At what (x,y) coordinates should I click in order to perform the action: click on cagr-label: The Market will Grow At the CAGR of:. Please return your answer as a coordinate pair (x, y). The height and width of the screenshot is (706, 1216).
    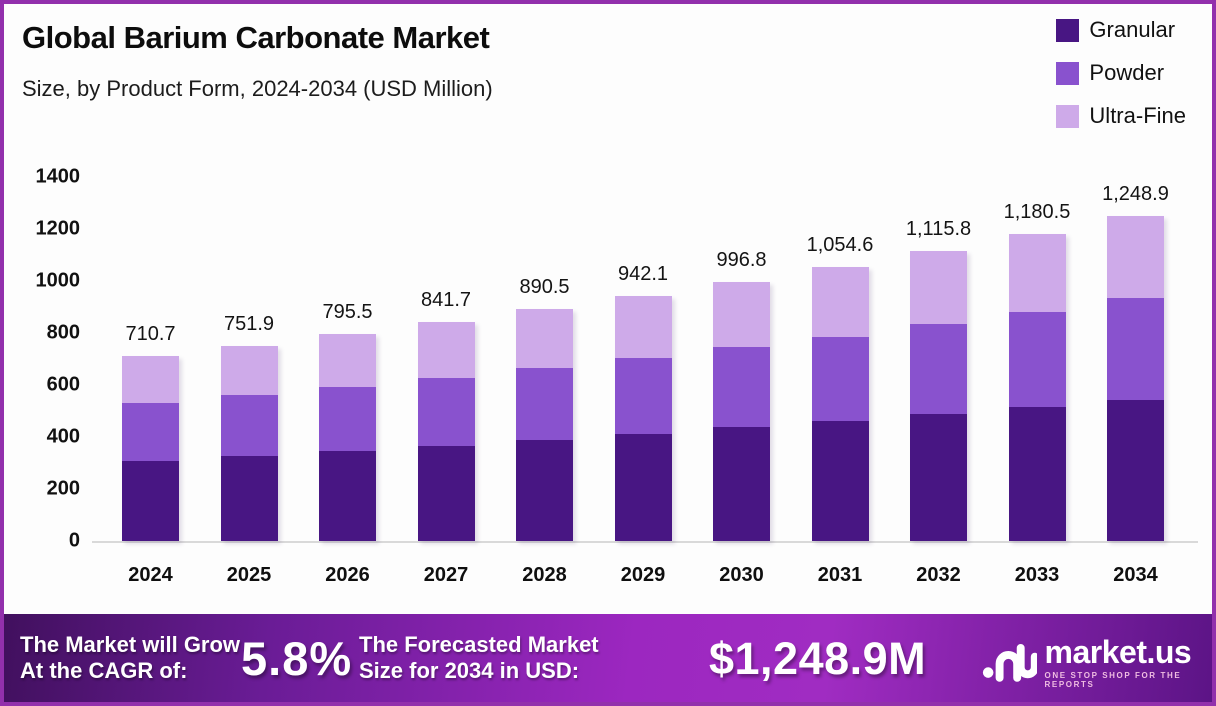
    Looking at the image, I should click on (130, 658).